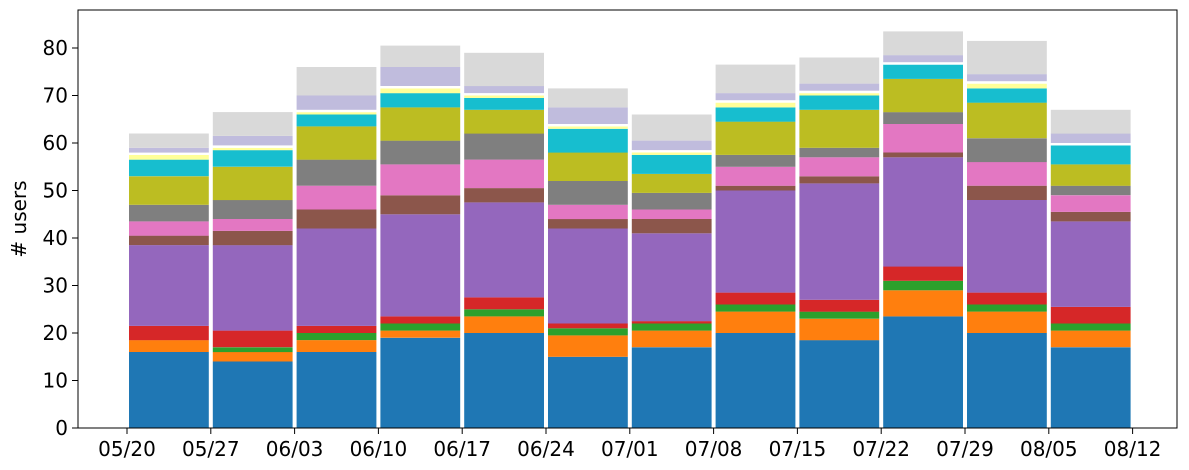 The width and height of the screenshot is (1189, 470). I want to click on y-tick-label: 80, so click(55, 48).